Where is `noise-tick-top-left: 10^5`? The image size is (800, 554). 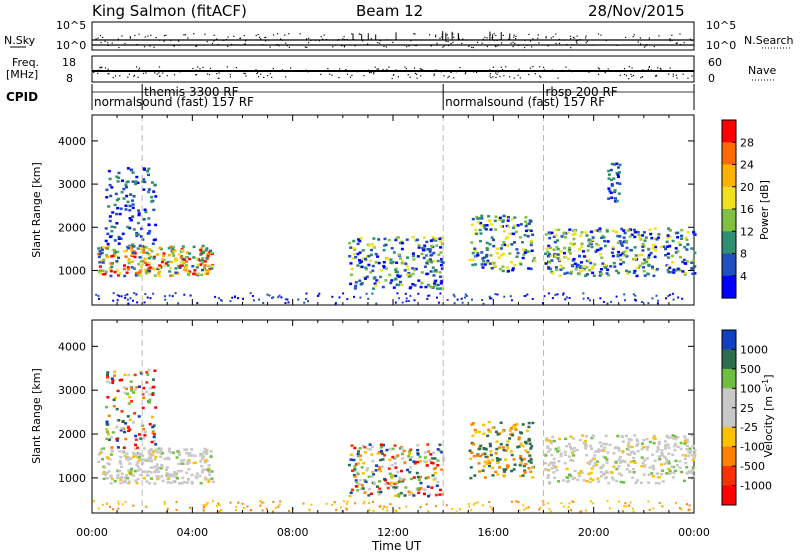
noise-tick-top-left: 10^5 is located at coordinates (71, 25).